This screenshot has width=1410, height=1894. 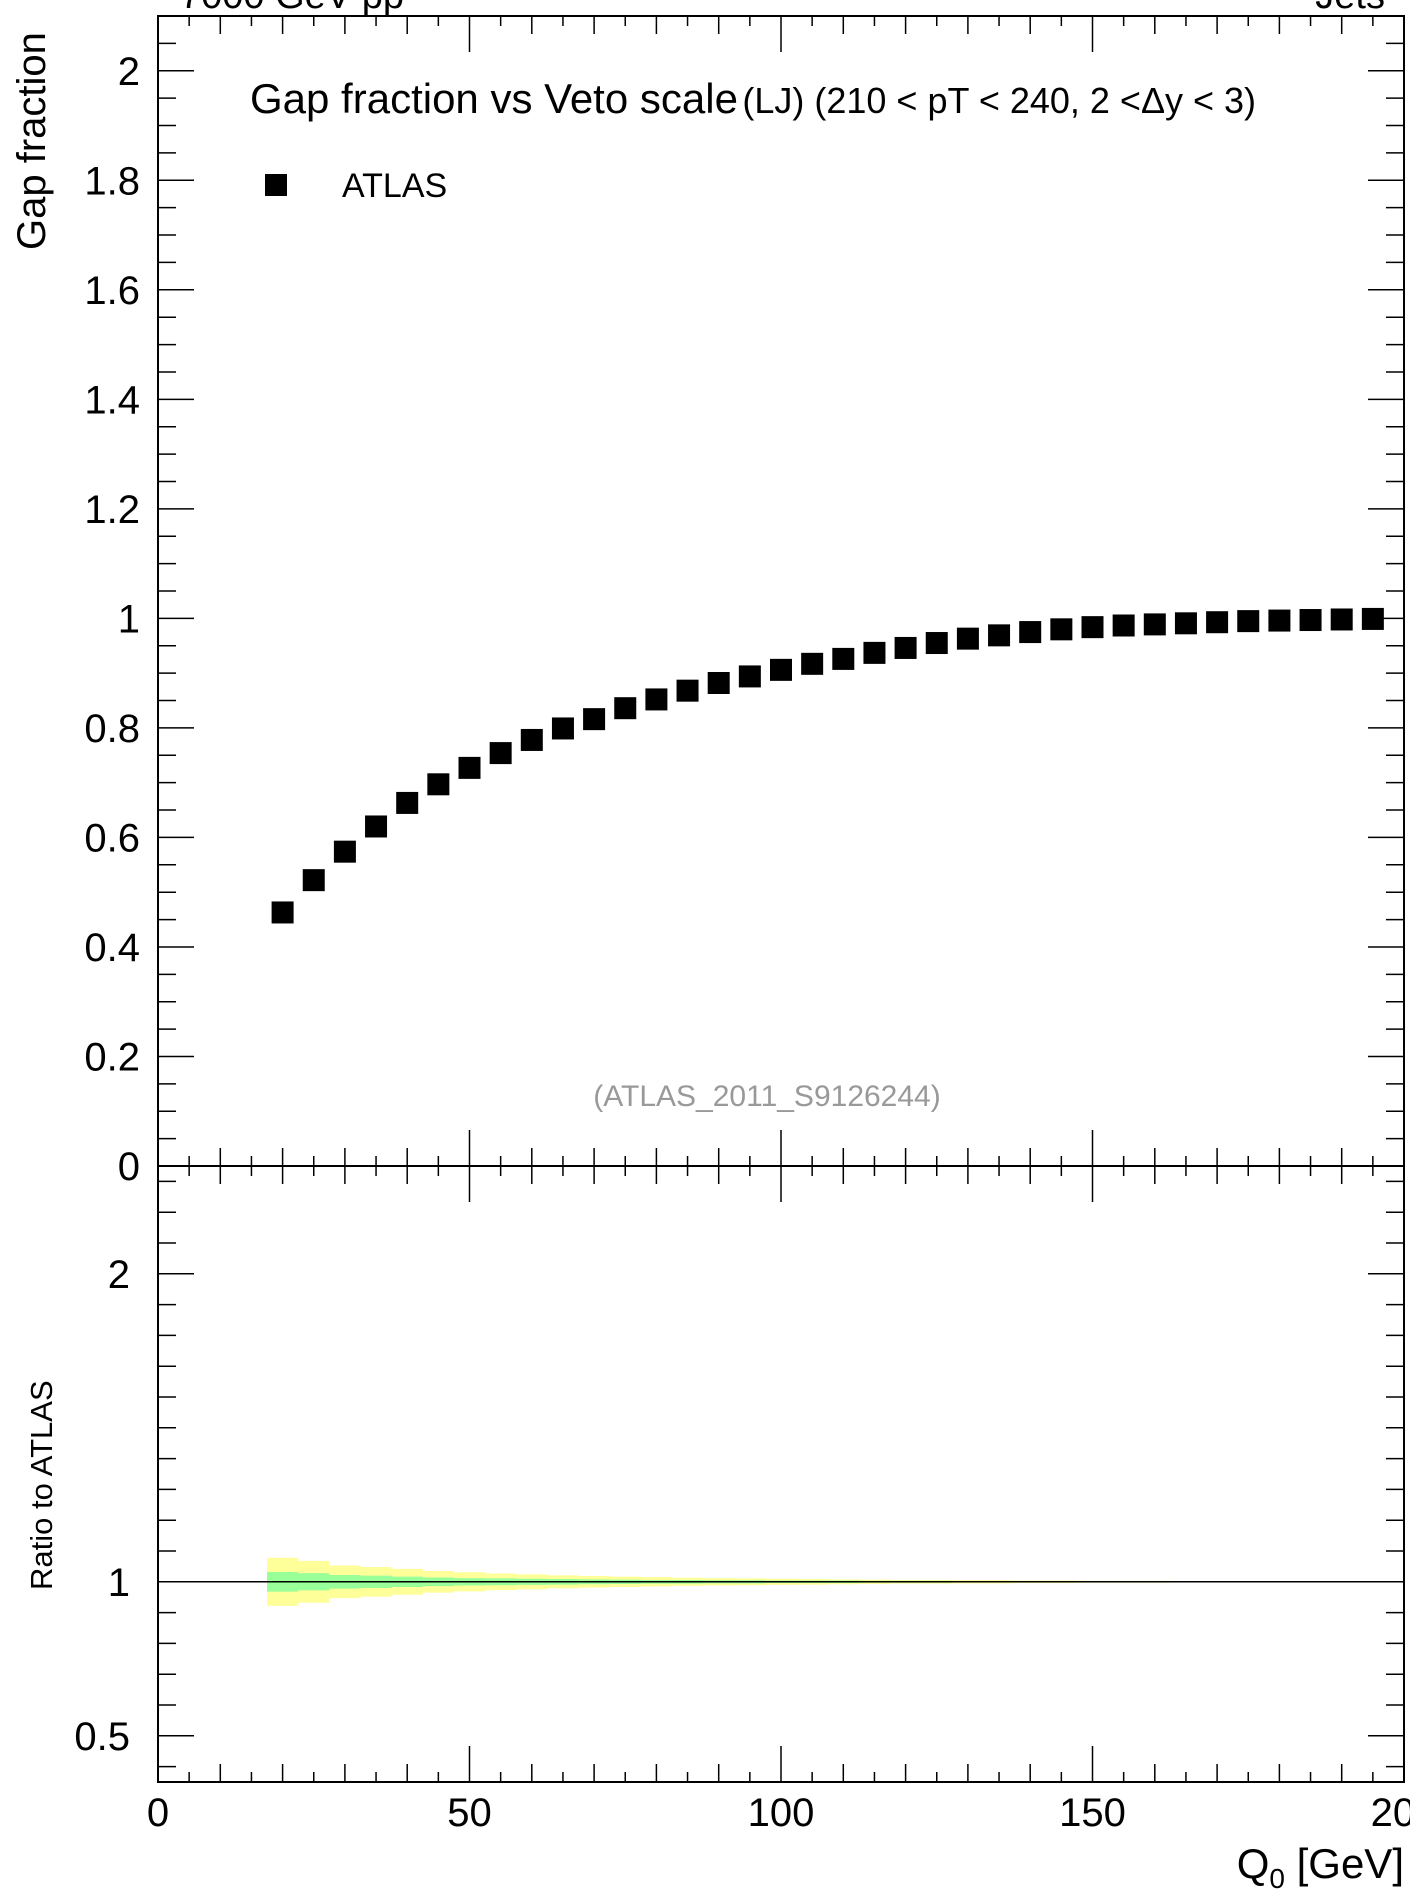 What do you see at coordinates (119, 1275) in the screenshot?
I see `ratio-y-tick-label: 2` at bounding box center [119, 1275].